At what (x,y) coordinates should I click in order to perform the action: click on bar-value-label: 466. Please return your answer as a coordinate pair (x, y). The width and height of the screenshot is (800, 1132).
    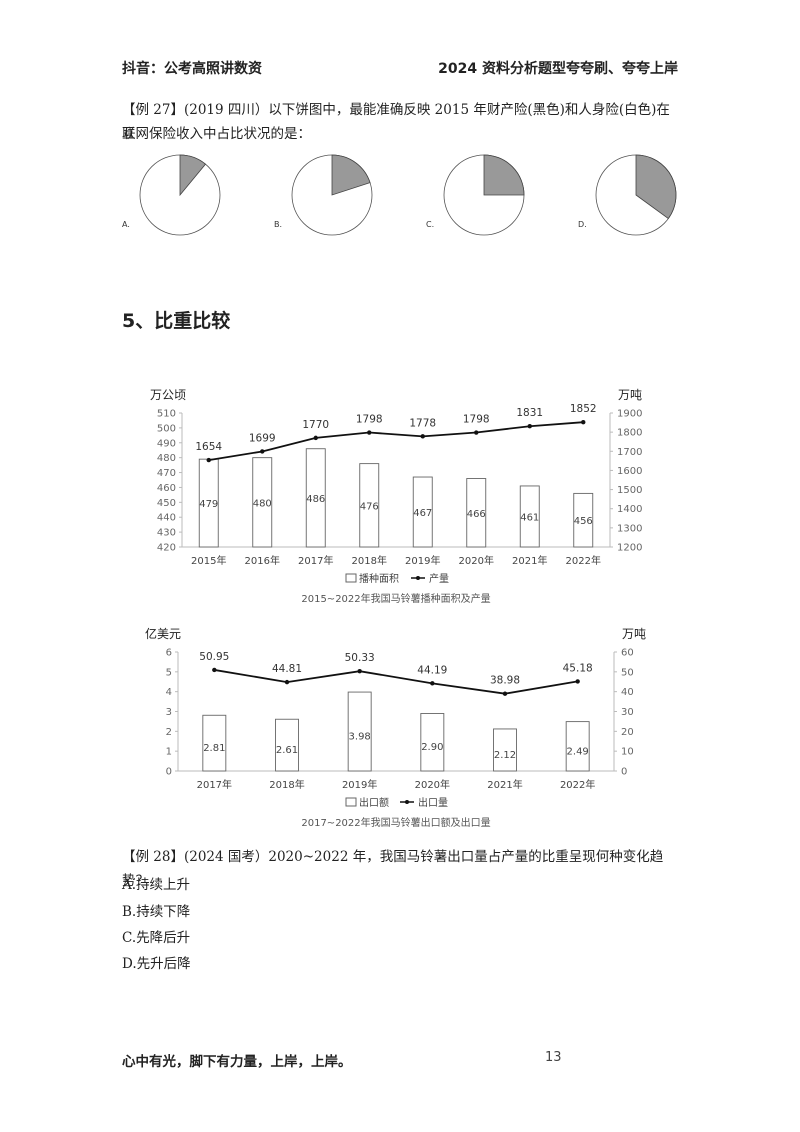
    Looking at the image, I should click on (476, 514).